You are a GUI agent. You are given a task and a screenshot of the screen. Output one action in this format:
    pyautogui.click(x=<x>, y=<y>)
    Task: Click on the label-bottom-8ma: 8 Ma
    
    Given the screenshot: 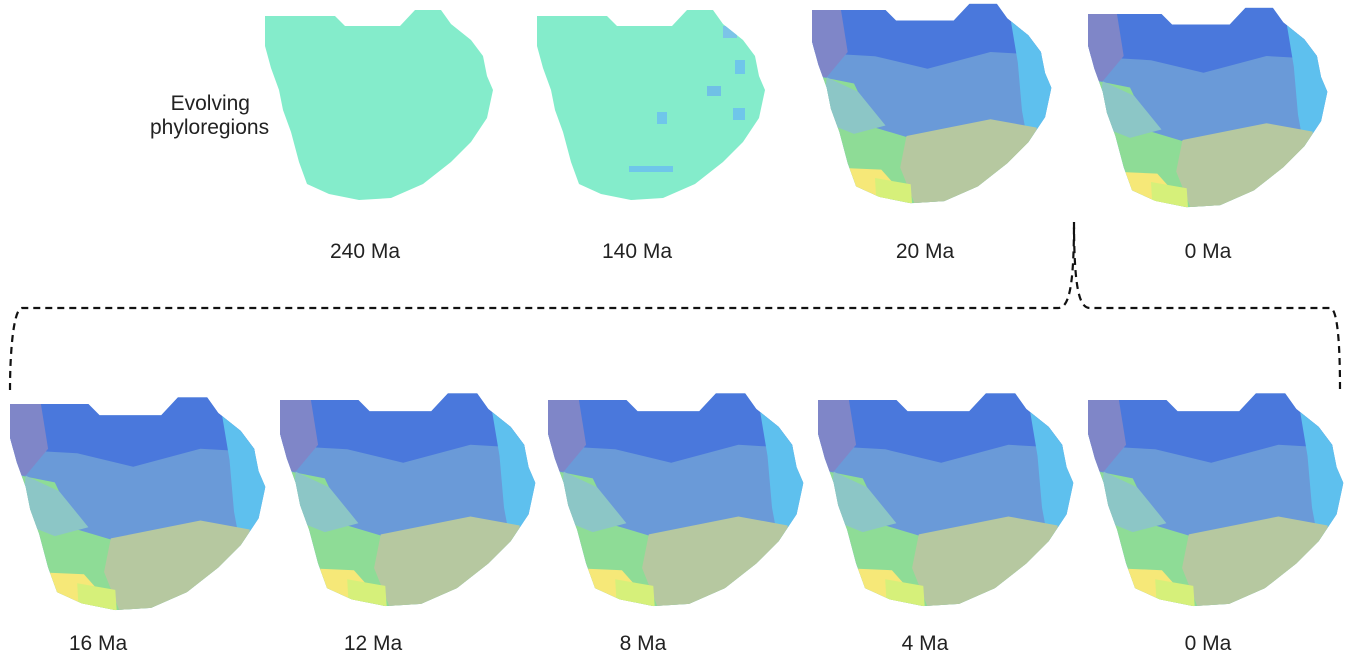 What is the action you would take?
    pyautogui.click(x=643, y=643)
    